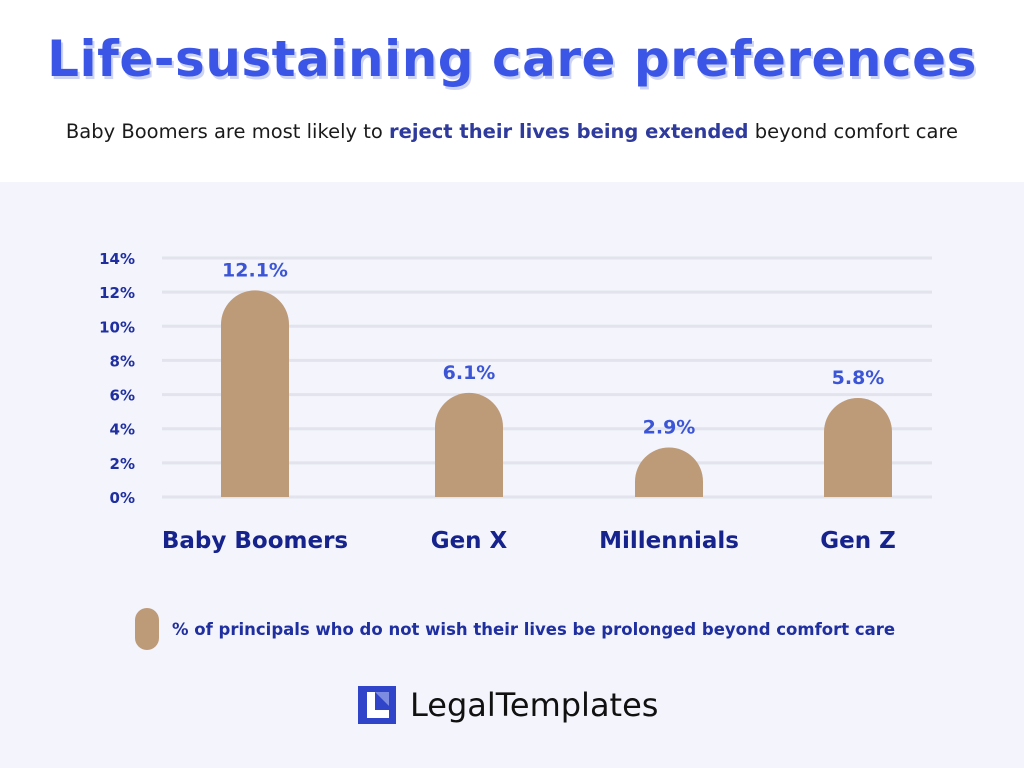 The height and width of the screenshot is (768, 1024). Describe the element at coordinates (122, 361) in the screenshot. I see `y-tick-label: 8%` at that location.